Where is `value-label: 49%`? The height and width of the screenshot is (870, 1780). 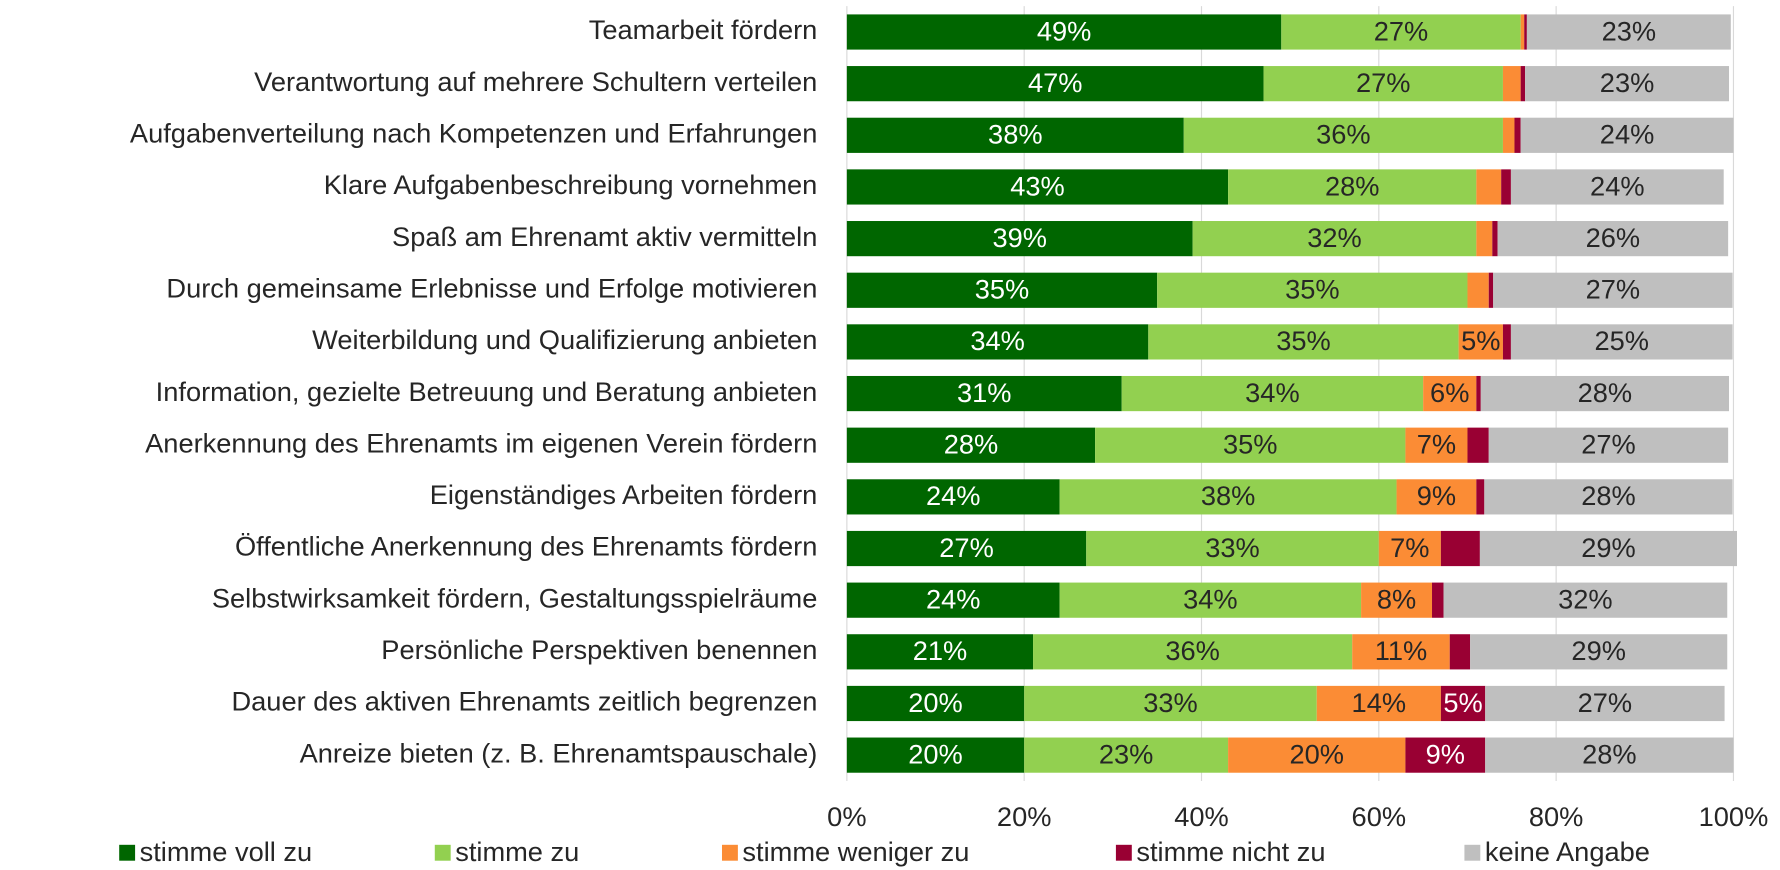
value-label: 49% is located at coordinates (1064, 30).